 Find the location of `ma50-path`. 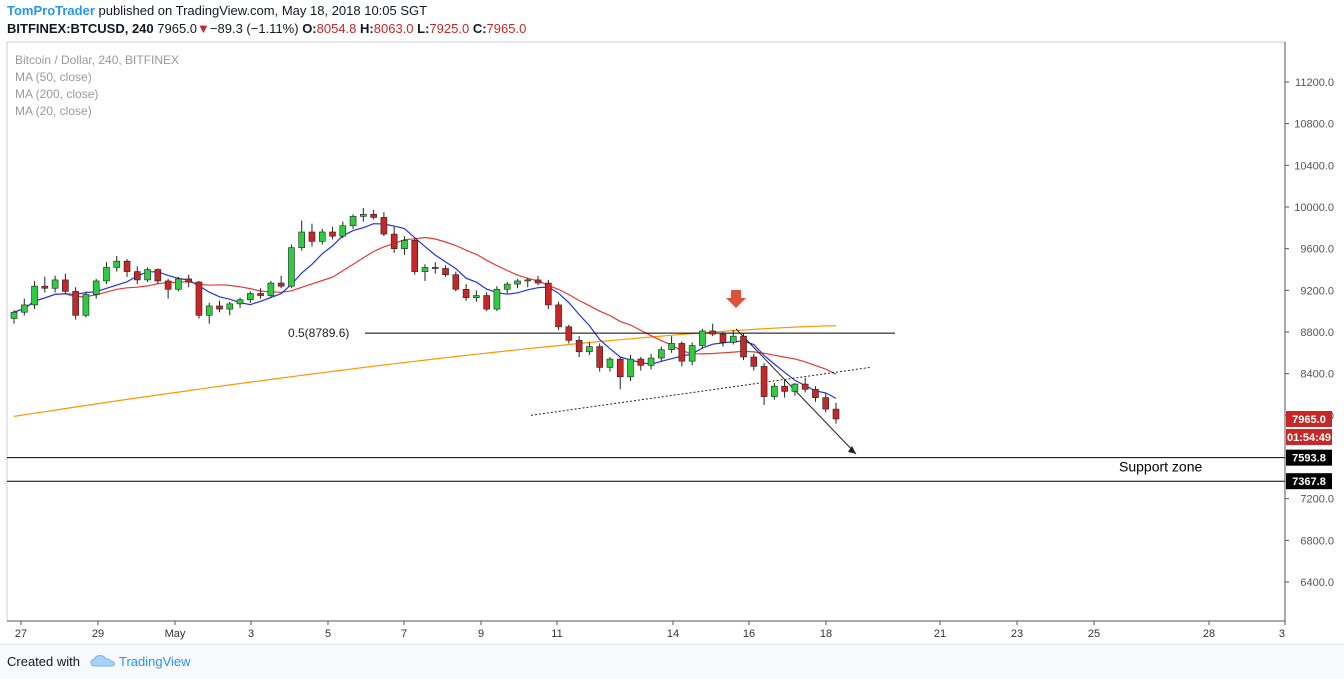

ma50-path is located at coordinates (425, 305).